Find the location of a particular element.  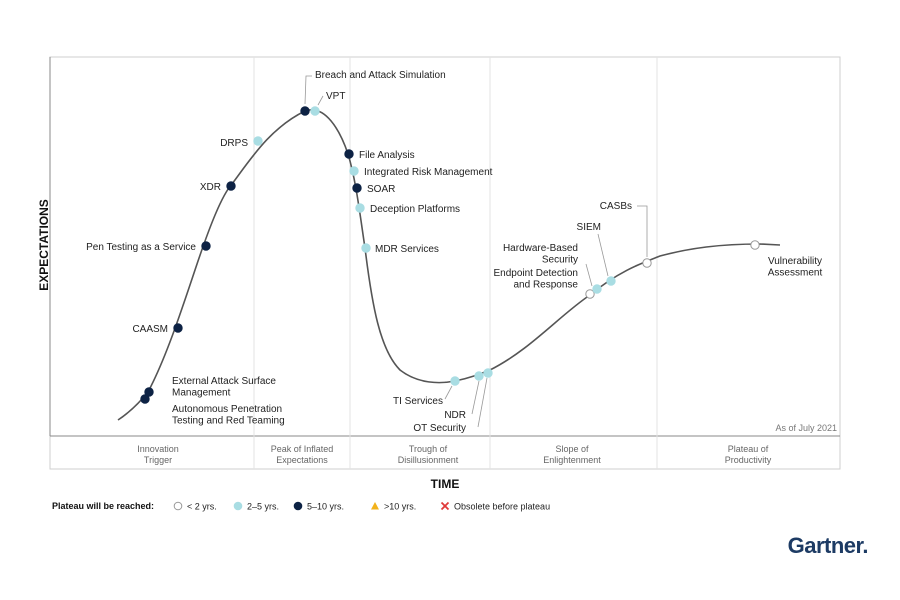

legend-title: Plateau will be reached: is located at coordinates (103, 506).